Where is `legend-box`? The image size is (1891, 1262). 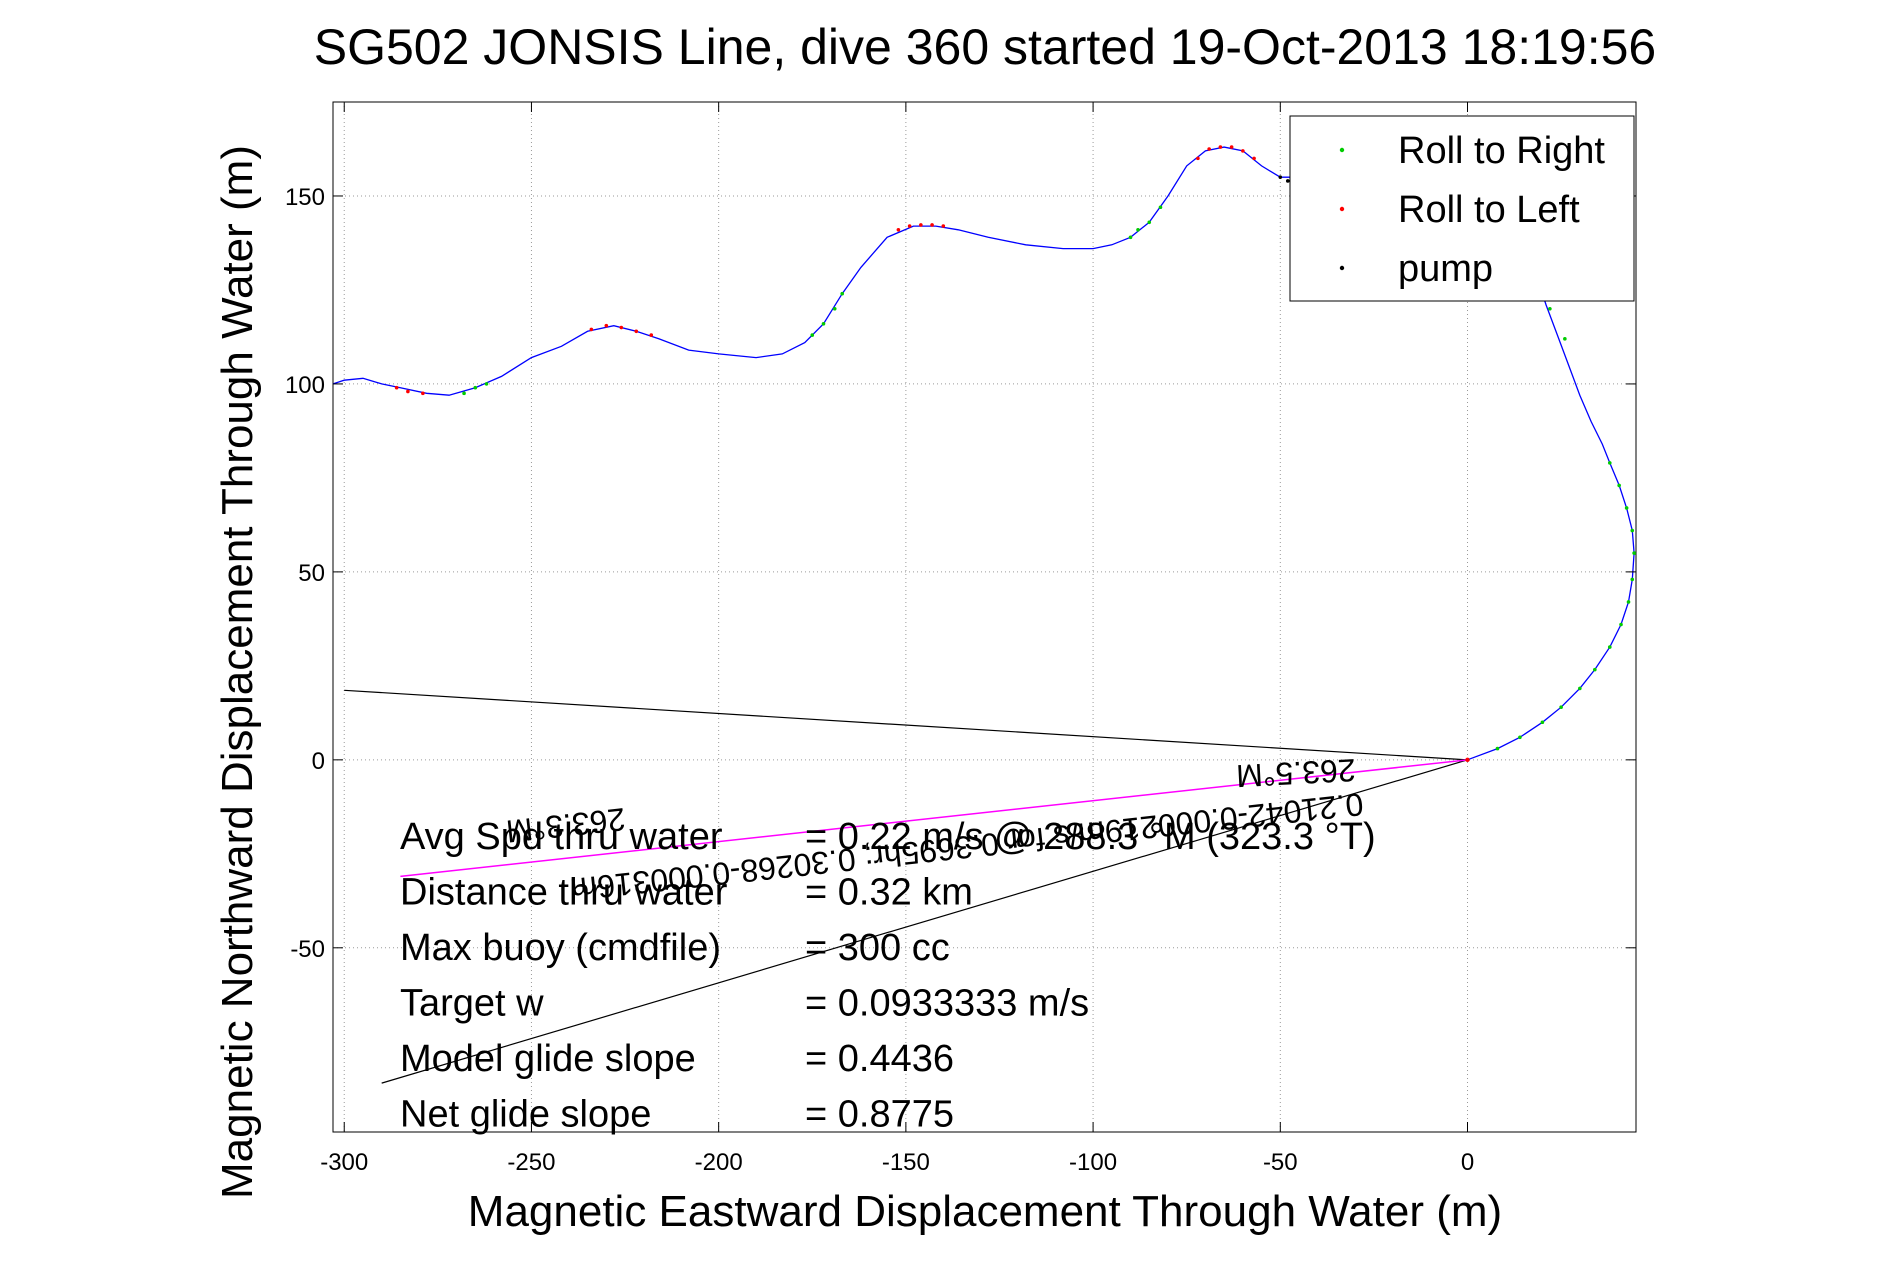
legend-box is located at coordinates (1462, 208).